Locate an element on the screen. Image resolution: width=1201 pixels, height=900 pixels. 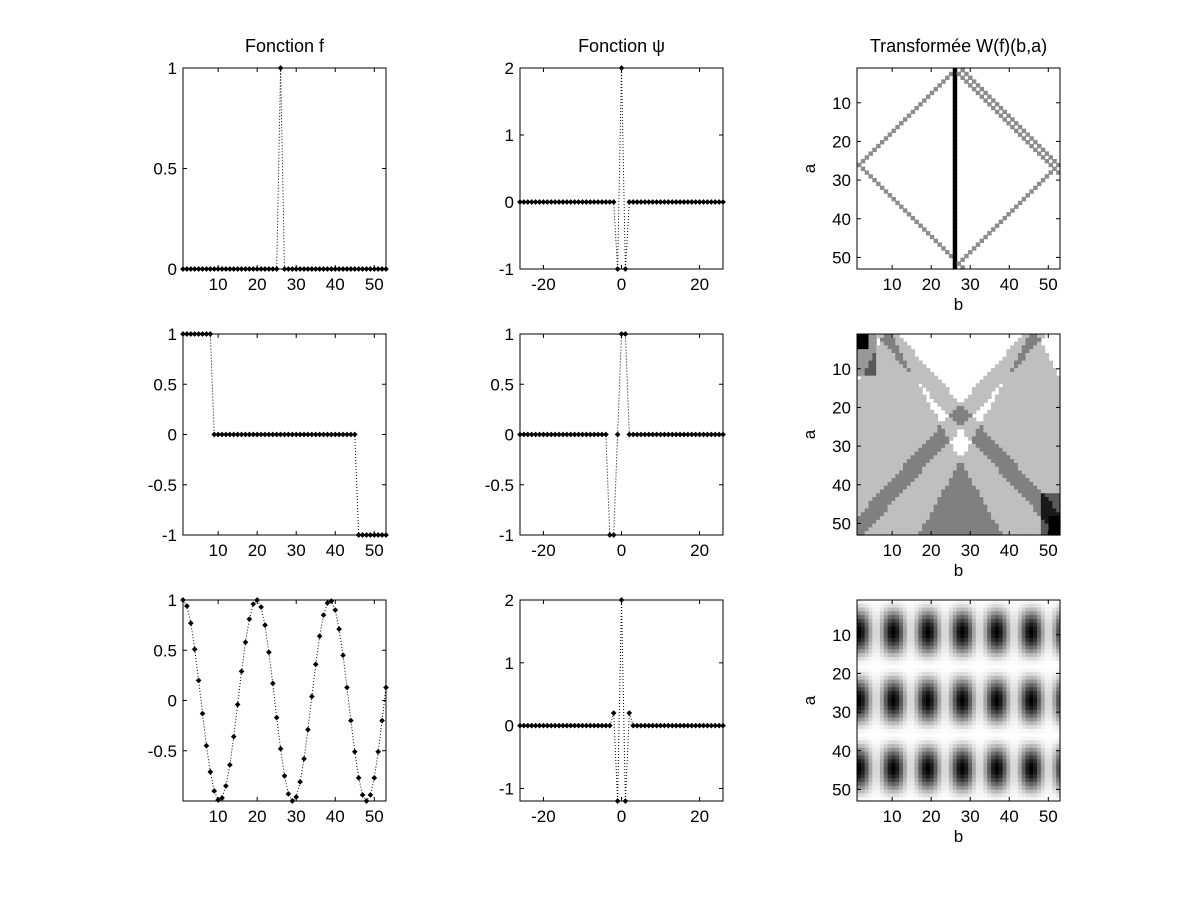
x-tick-label: 30 is located at coordinates (296, 284).